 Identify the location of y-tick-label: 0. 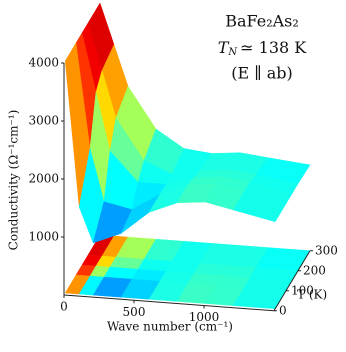
(283, 310).